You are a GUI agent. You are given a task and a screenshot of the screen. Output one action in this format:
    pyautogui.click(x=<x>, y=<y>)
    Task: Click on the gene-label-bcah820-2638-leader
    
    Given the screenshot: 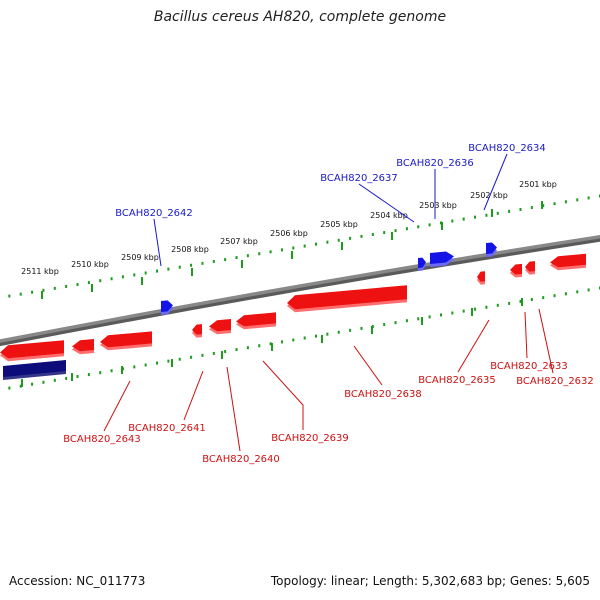 What is the action you would take?
    pyautogui.click(x=368, y=365)
    